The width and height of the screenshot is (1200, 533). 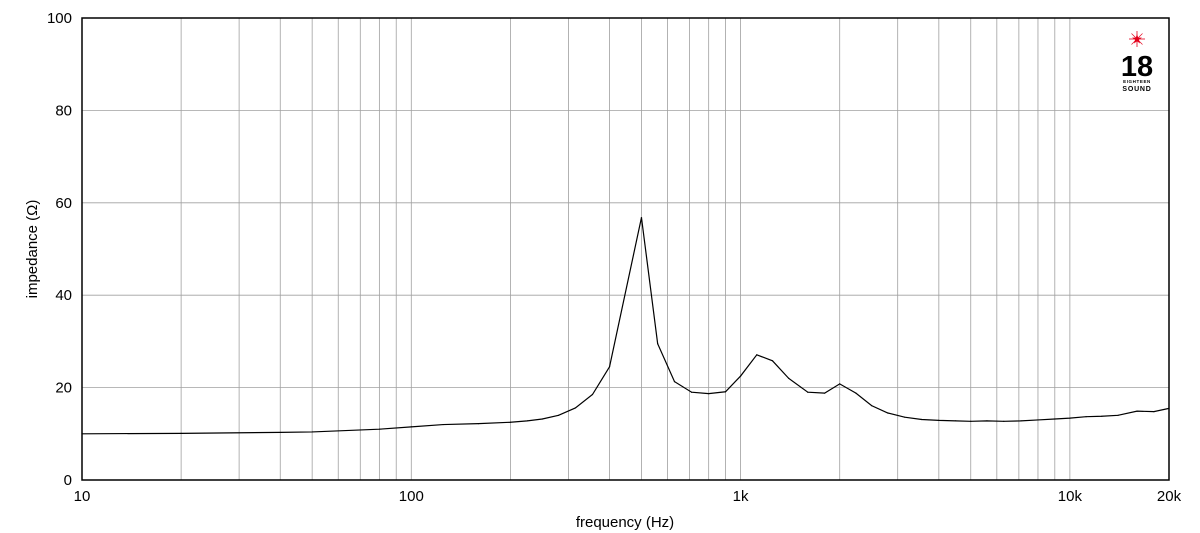 I want to click on y-tick-label: 100, so click(x=59, y=18).